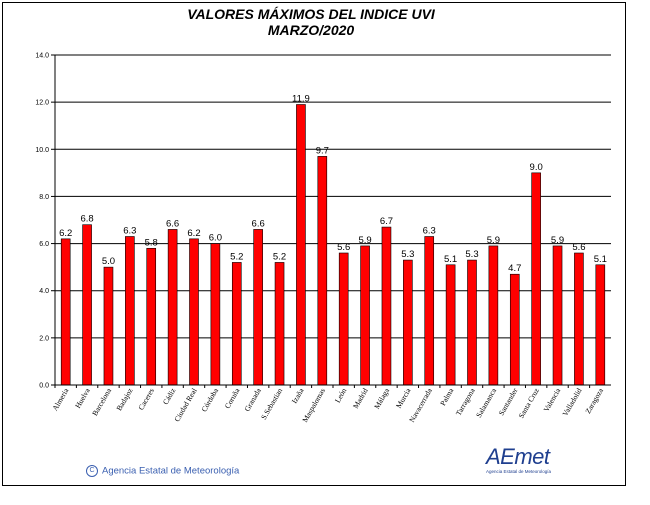  I want to click on category-label: S.Sebastian, so click(271, 403).